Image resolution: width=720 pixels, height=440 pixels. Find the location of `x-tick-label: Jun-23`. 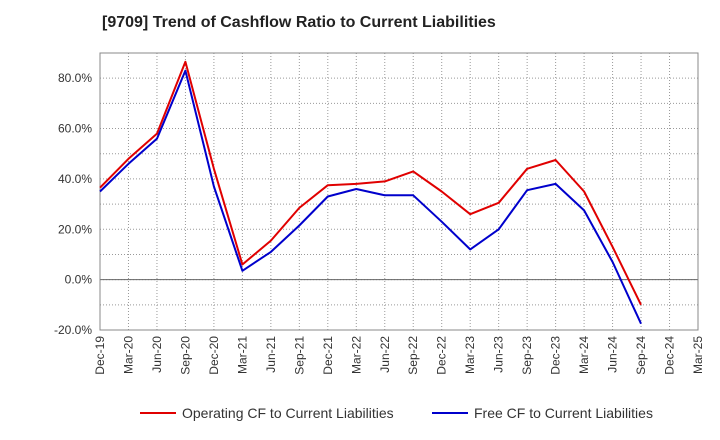

x-tick-label: Jun-23 is located at coordinates (499, 354).